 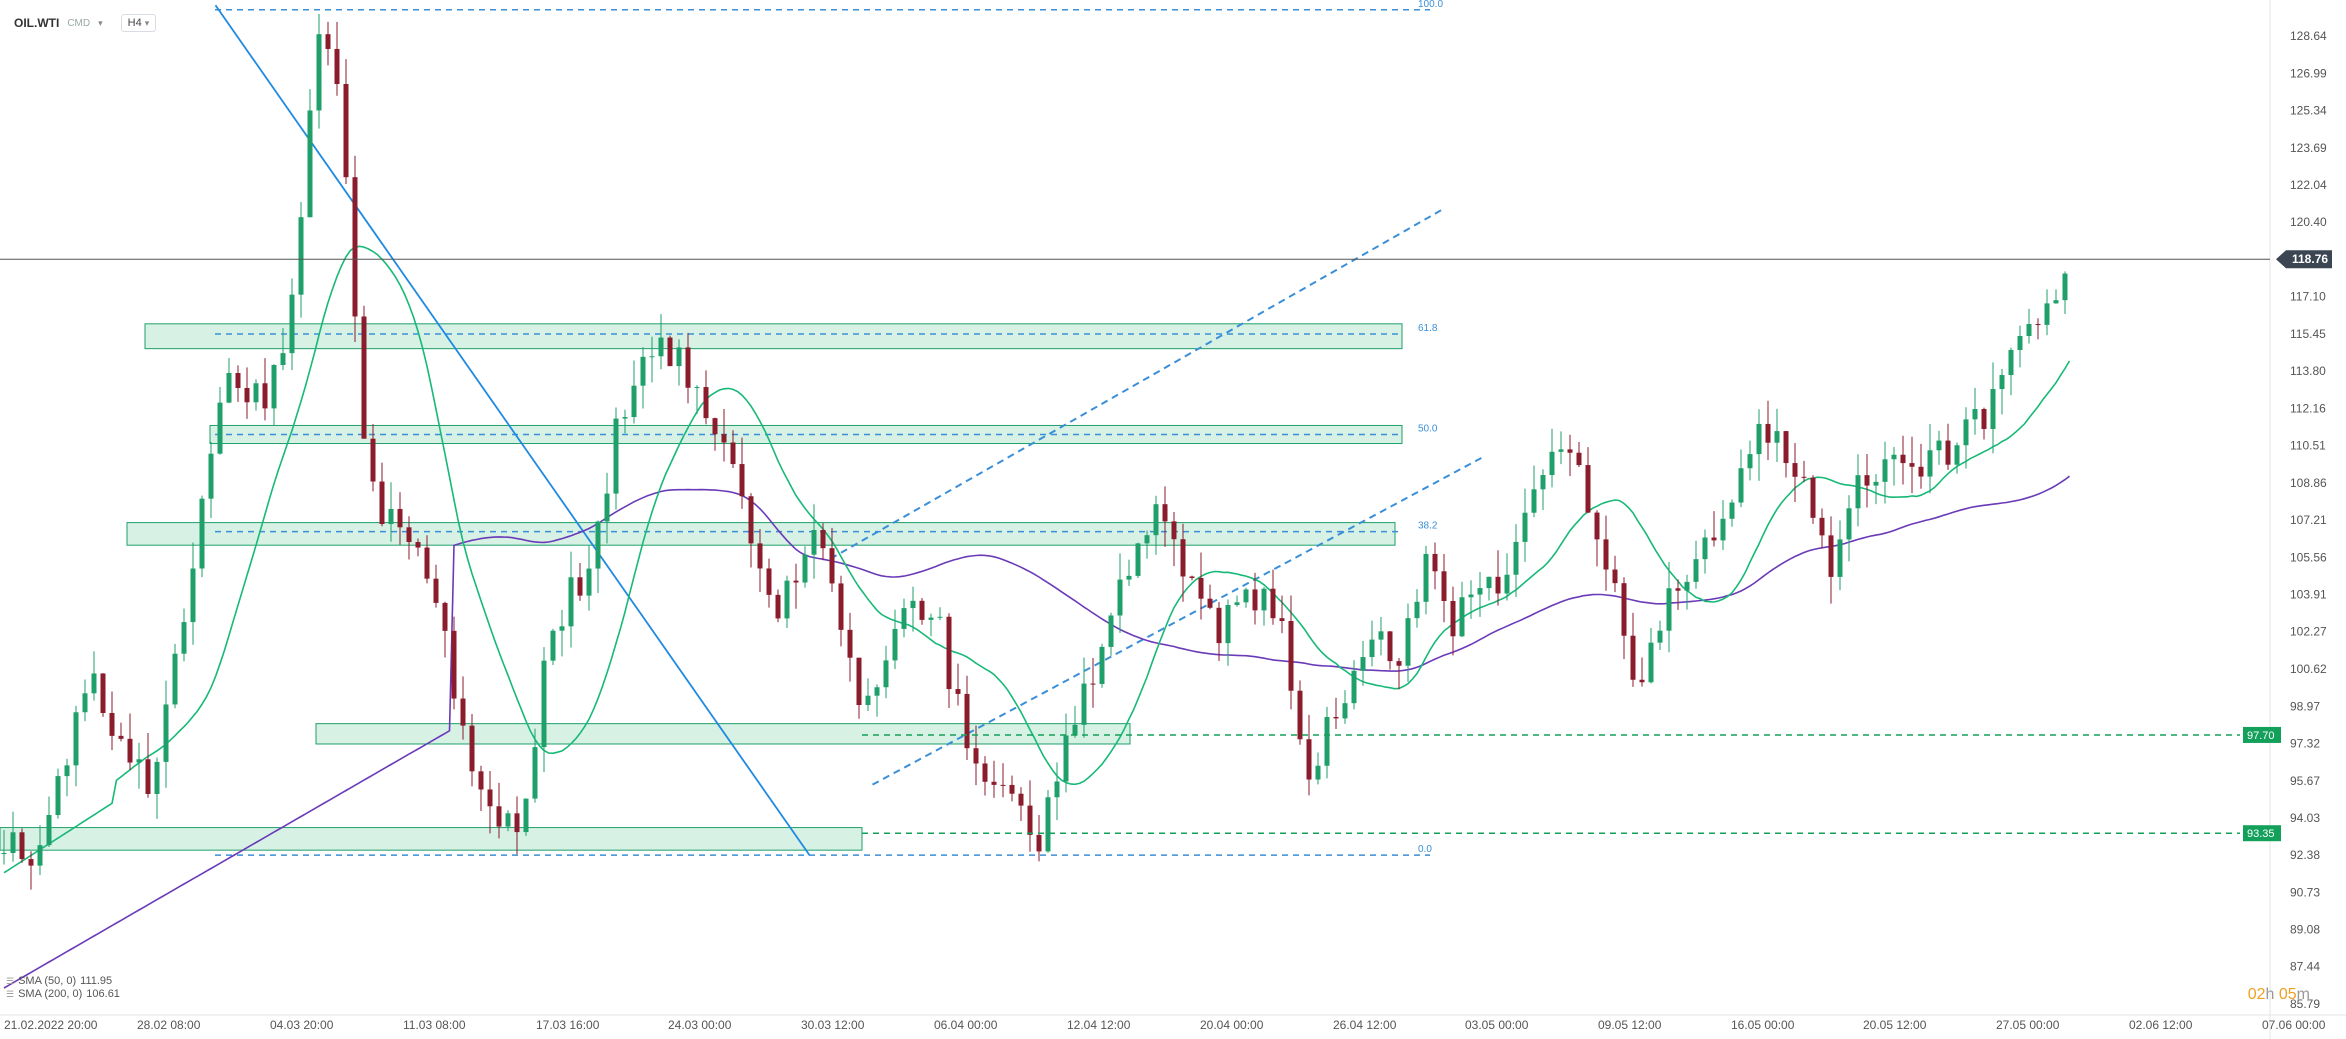 What do you see at coordinates (138, 23) in the screenshot?
I see `timeframe-select: H4 ▾` at bounding box center [138, 23].